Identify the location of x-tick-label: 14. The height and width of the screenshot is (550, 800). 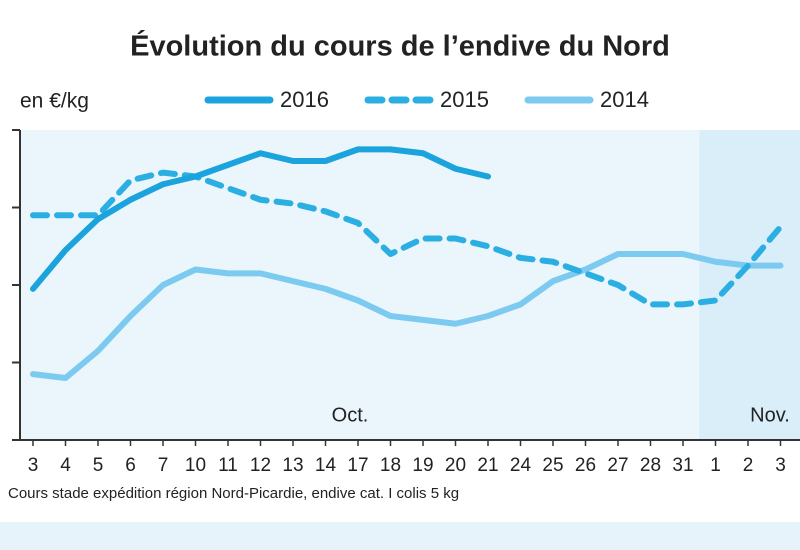
(326, 465).